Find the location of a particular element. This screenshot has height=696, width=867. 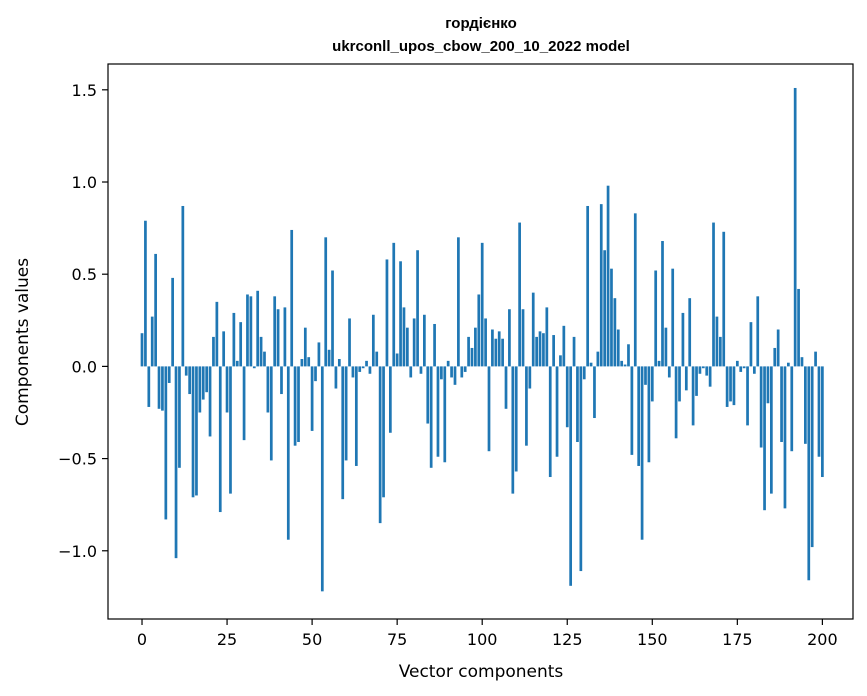

chart-title-line1: гордієнко is located at coordinates (481, 23).